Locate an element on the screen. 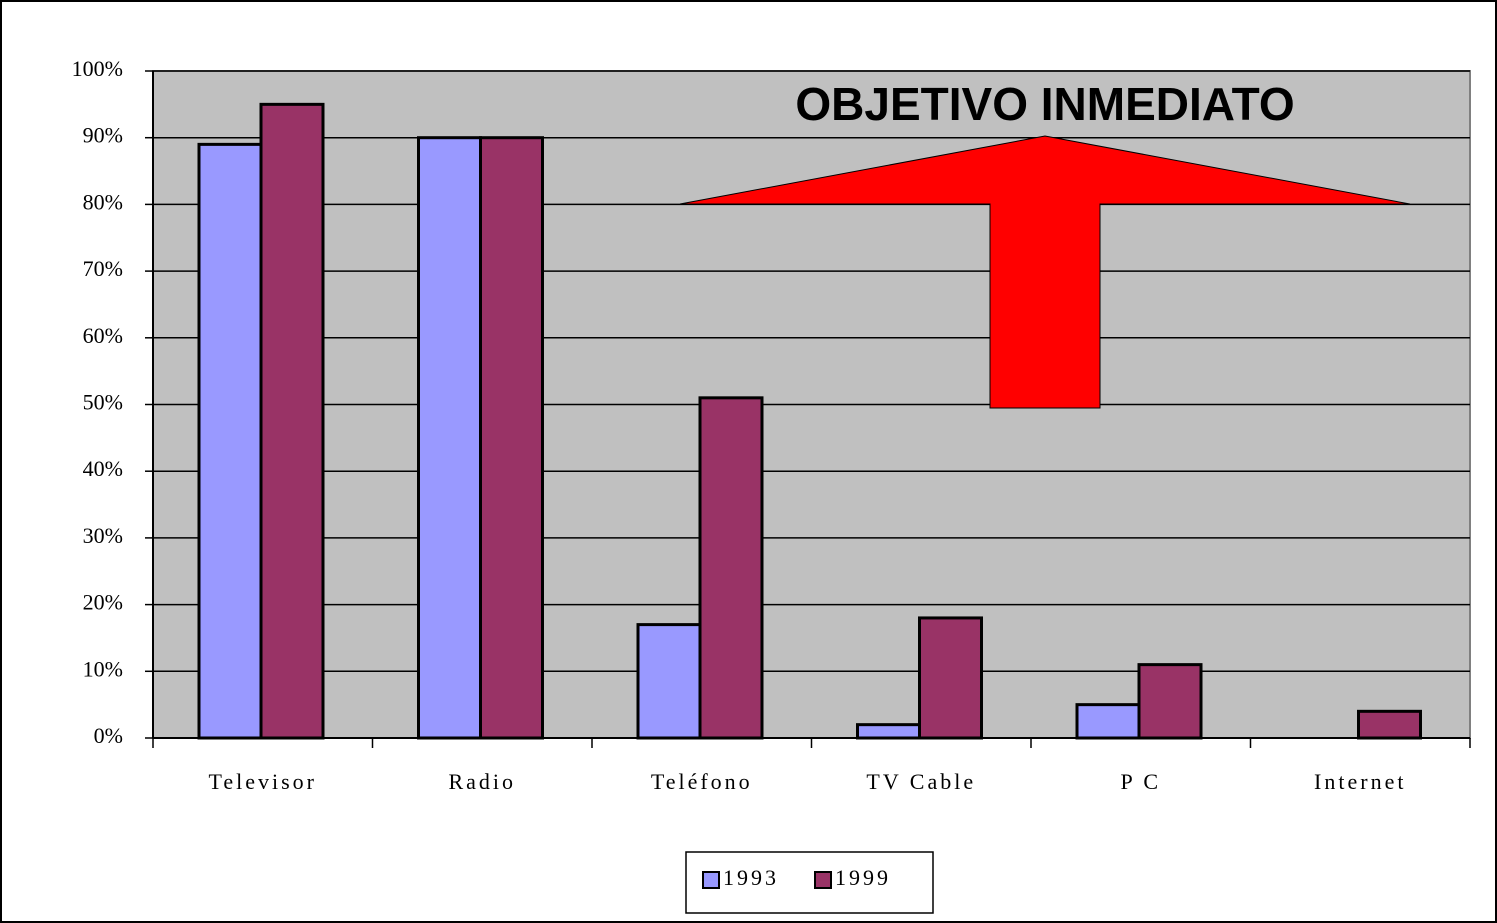 The width and height of the screenshot is (1497, 923). x-tick-label: Internet is located at coordinates (1360, 781).